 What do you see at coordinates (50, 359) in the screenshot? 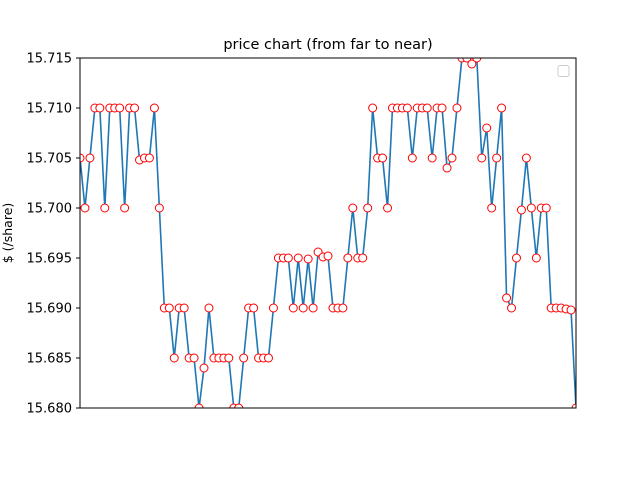
I see `y-tick-label: 15.685` at bounding box center [50, 359].